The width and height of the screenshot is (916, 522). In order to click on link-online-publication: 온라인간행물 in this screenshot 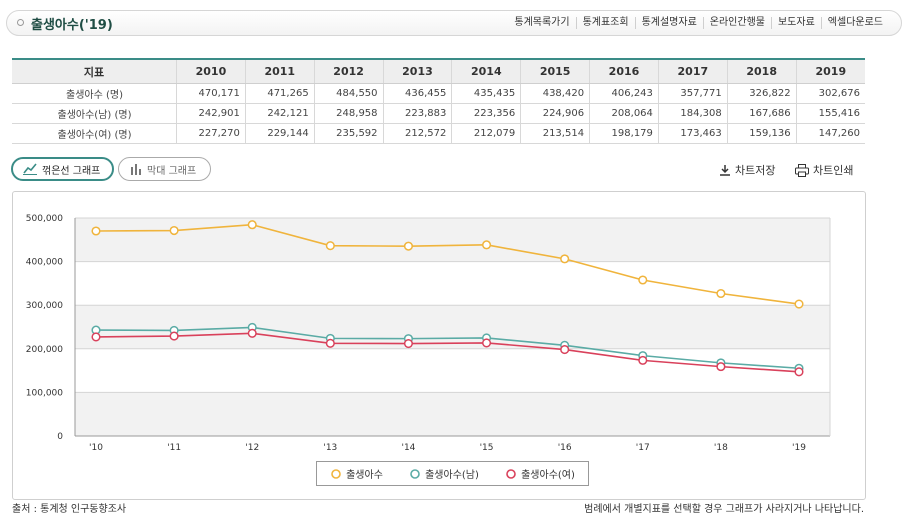, I will do `click(736, 23)`.